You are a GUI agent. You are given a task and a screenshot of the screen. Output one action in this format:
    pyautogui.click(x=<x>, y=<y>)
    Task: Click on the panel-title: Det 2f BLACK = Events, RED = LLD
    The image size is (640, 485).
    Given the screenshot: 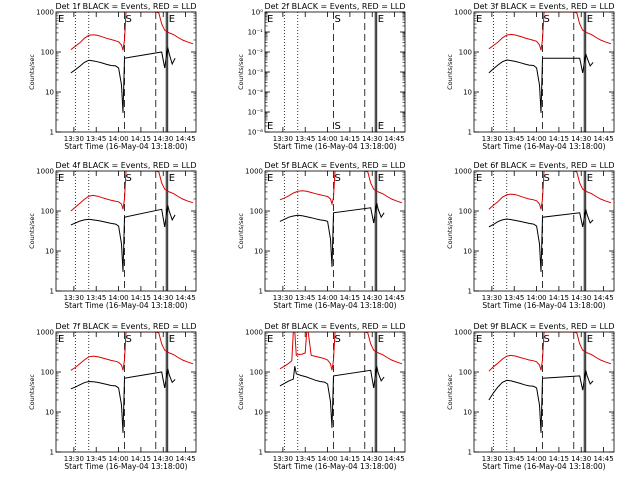 What is the action you would take?
    pyautogui.click(x=334, y=6)
    